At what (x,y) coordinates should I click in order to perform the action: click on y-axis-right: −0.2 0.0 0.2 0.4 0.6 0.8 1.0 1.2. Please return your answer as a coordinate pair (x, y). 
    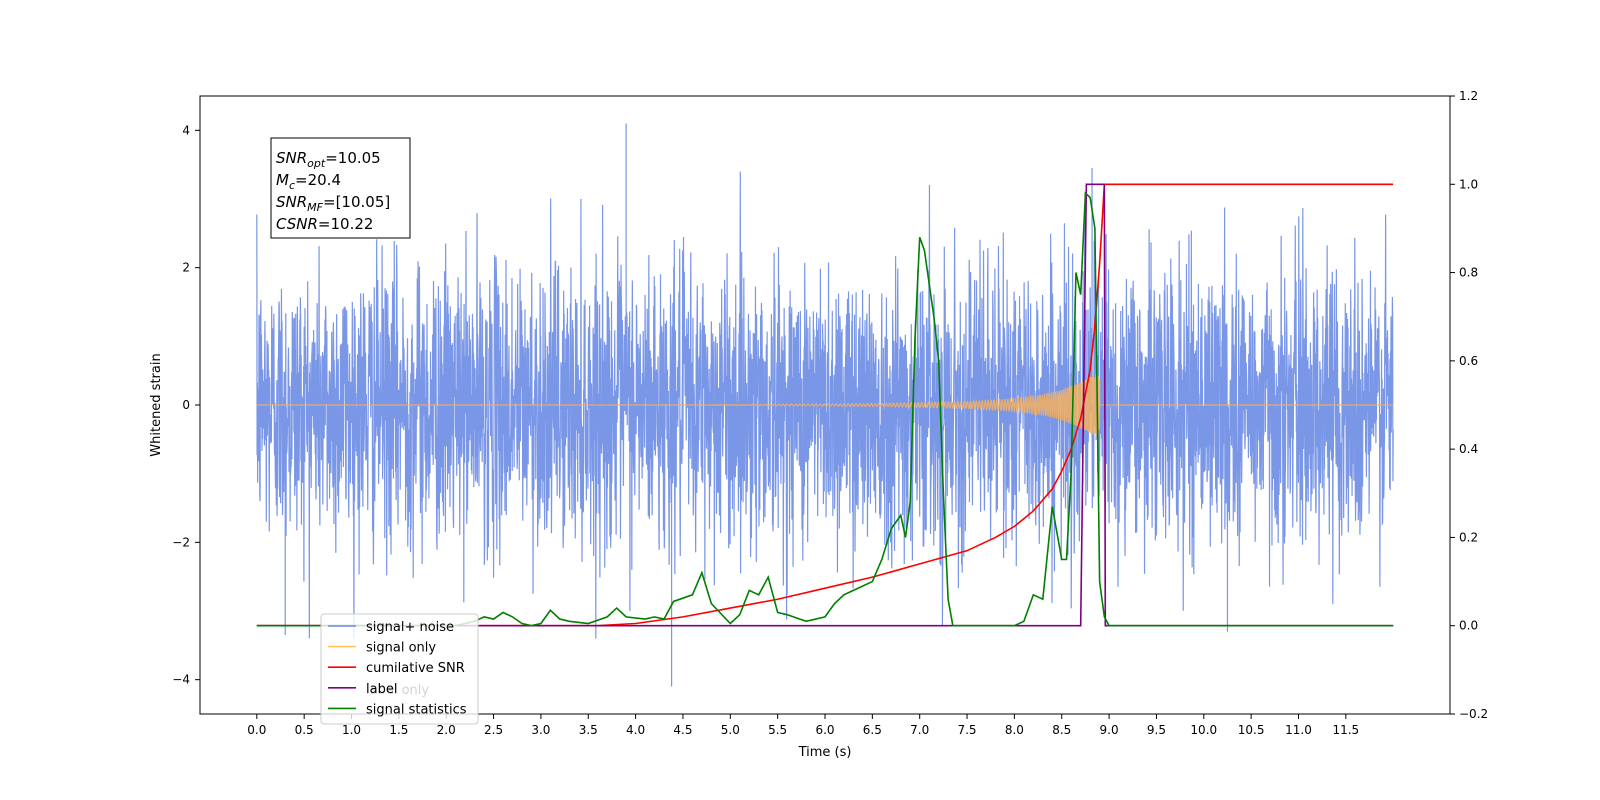
    Looking at the image, I should click on (1469, 405).